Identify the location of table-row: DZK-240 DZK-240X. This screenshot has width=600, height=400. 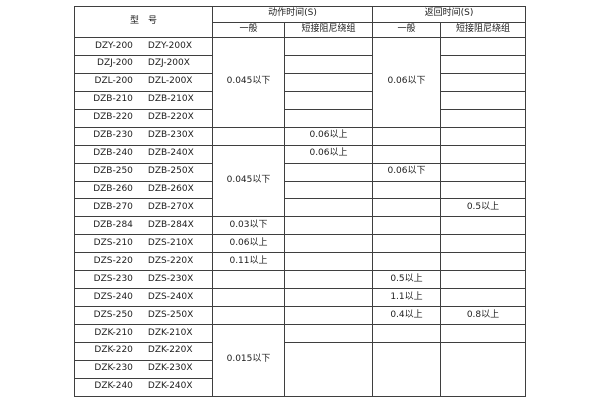
(300, 387).